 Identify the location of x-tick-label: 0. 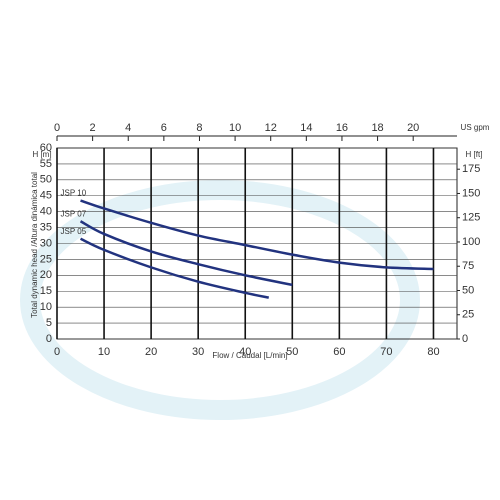
(57, 352).